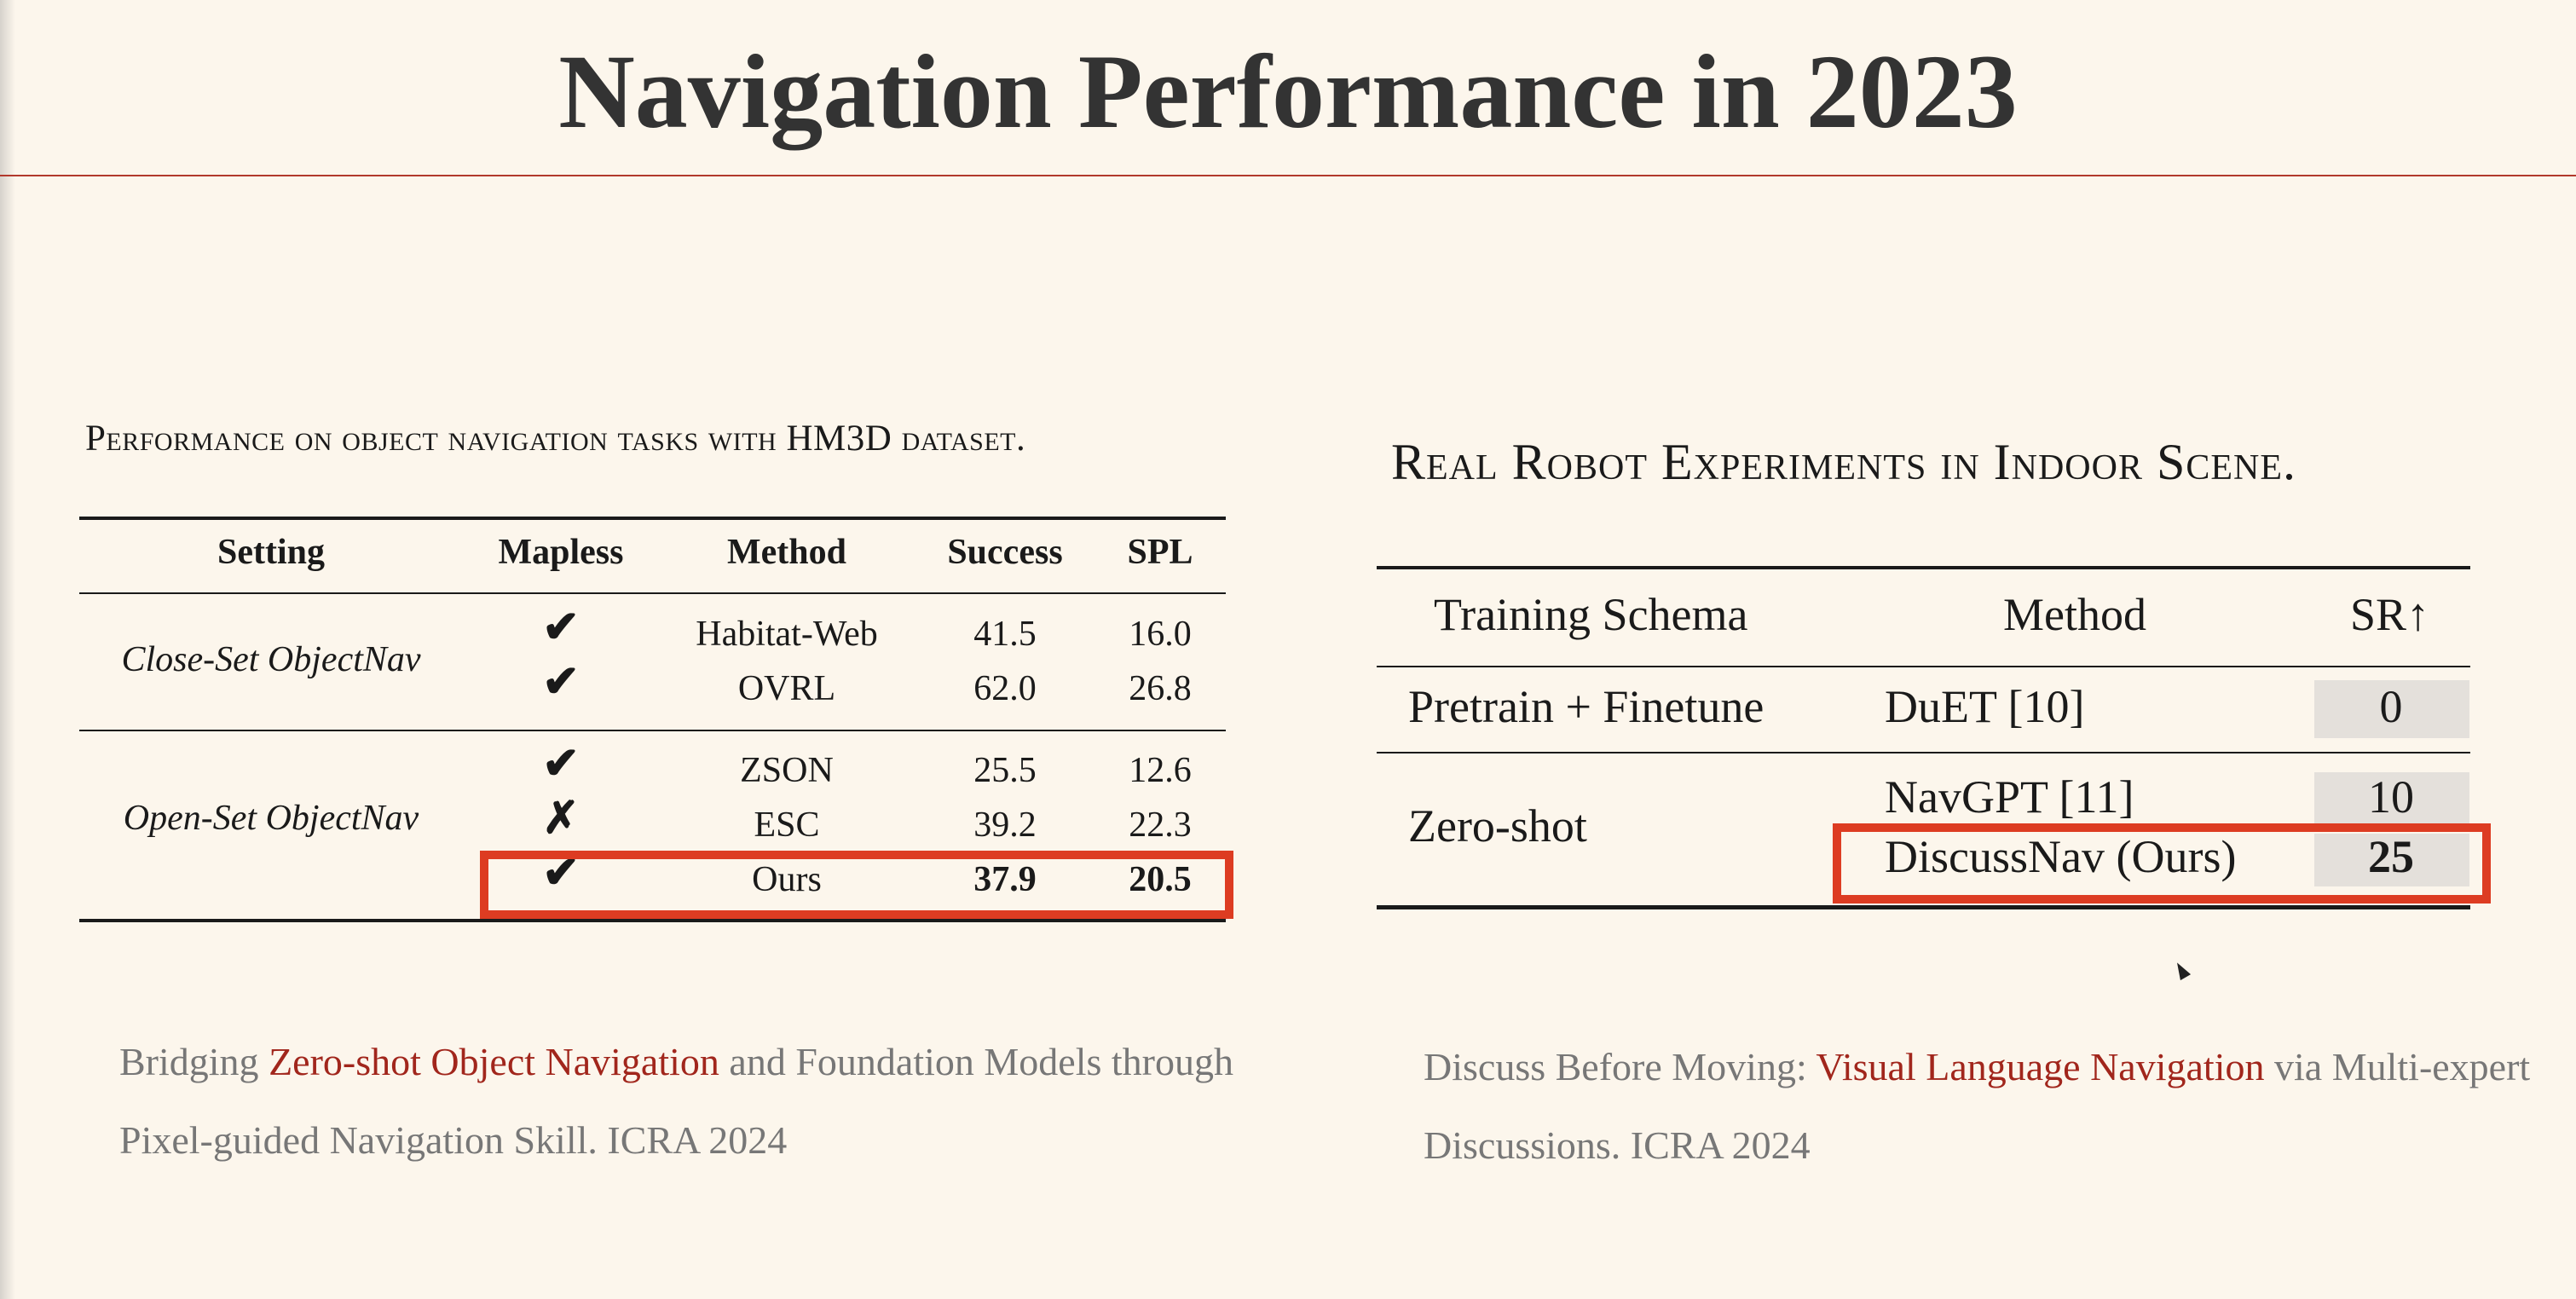 This screenshot has width=2576, height=1299. I want to click on table-cell-spl: 16.0, so click(1160, 634).